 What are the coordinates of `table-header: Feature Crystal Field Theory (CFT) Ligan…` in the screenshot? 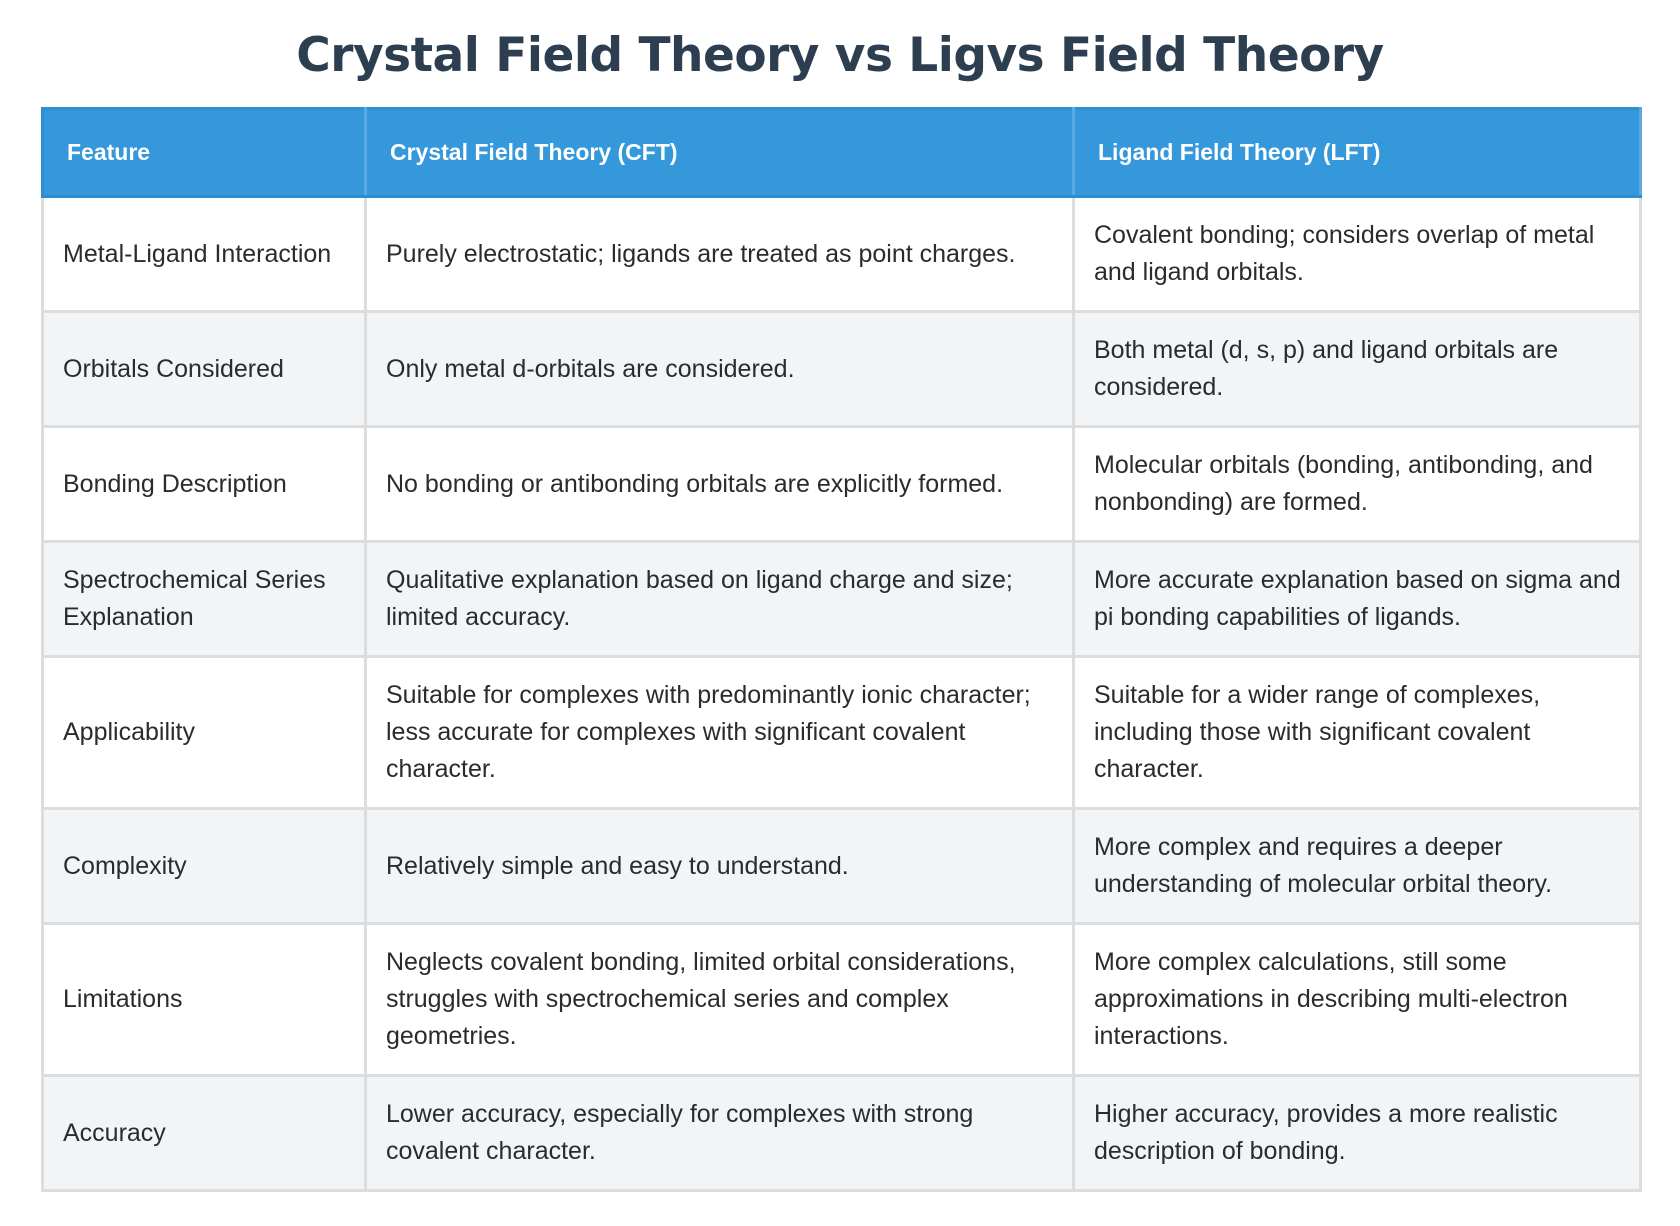 It's located at (841, 152).